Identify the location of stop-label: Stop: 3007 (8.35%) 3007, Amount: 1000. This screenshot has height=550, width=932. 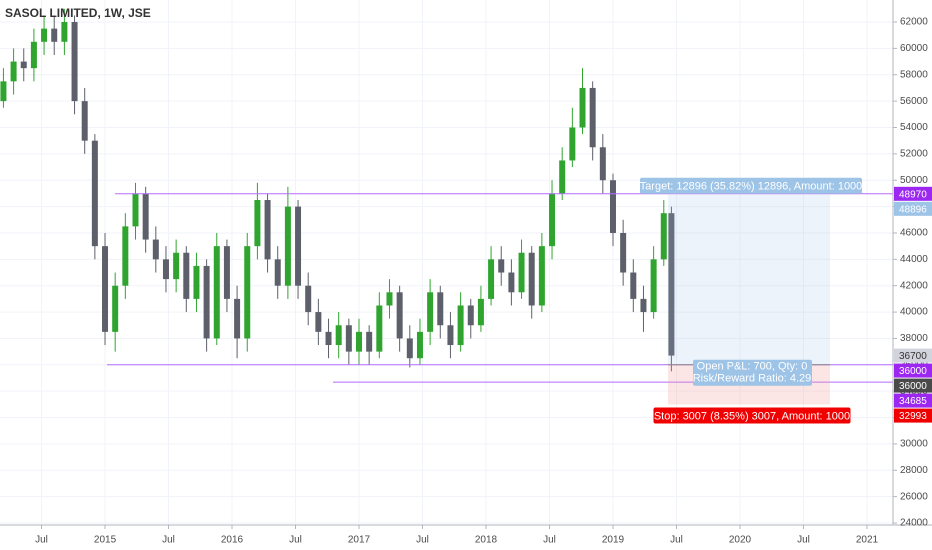
(752, 416).